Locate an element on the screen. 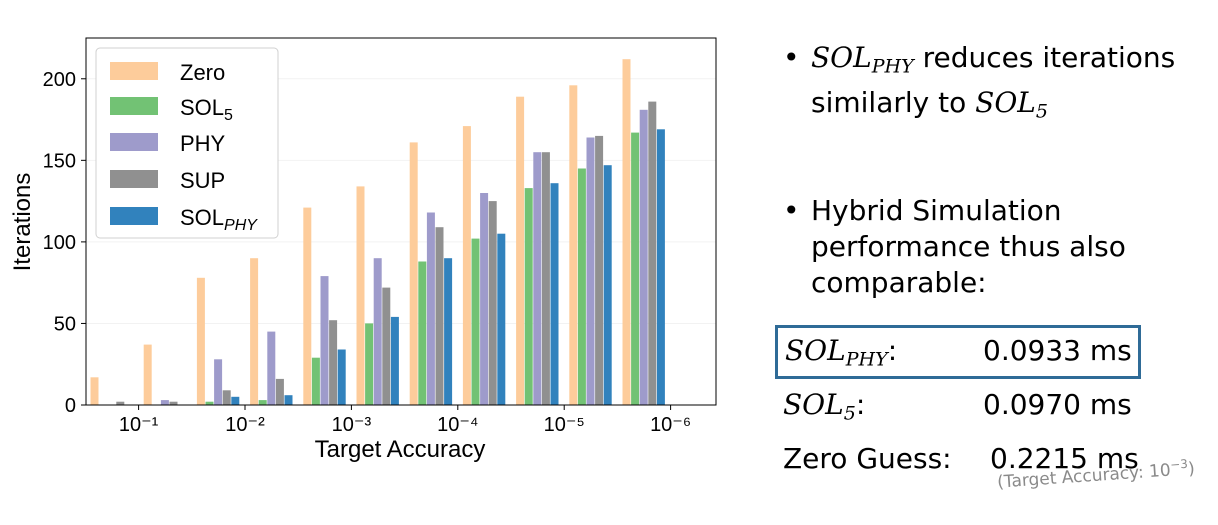 This screenshot has width=1218, height=525. x-tick-label: 10⁻⁵ is located at coordinates (564, 425).